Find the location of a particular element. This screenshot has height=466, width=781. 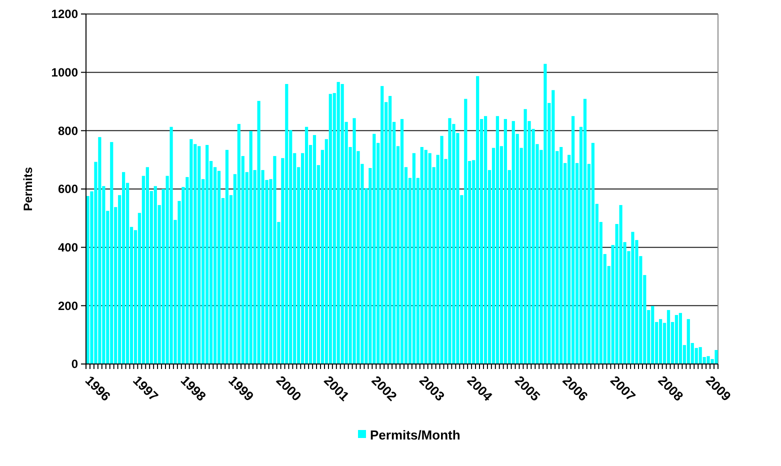

y-tick-label: 800 is located at coordinates (68, 131).